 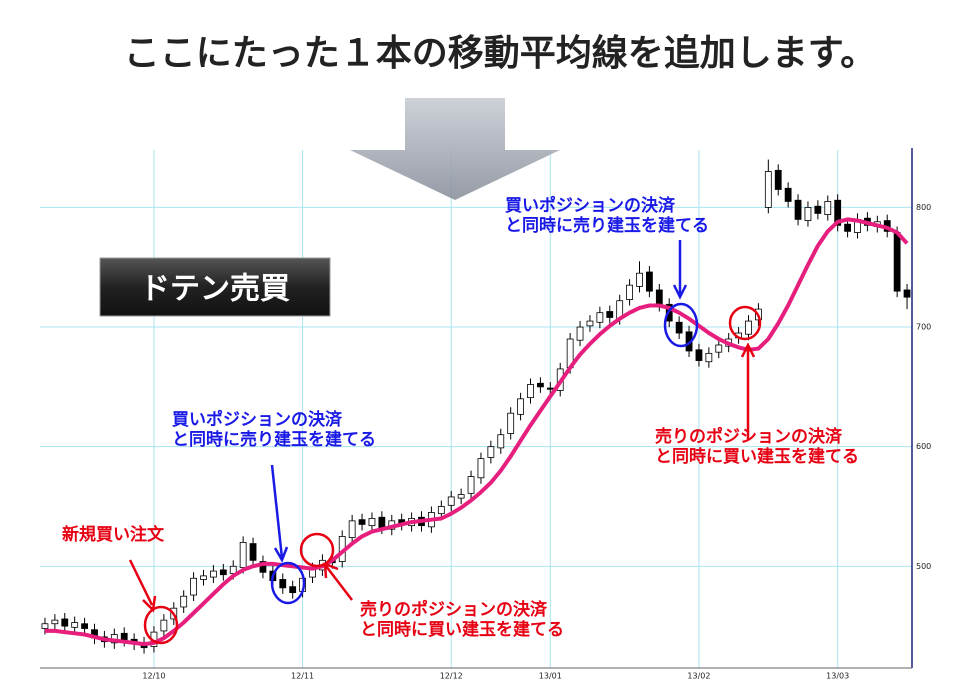 I want to click on title: ここにたった１本の移動平均線を追加します。, so click(x=500, y=53).